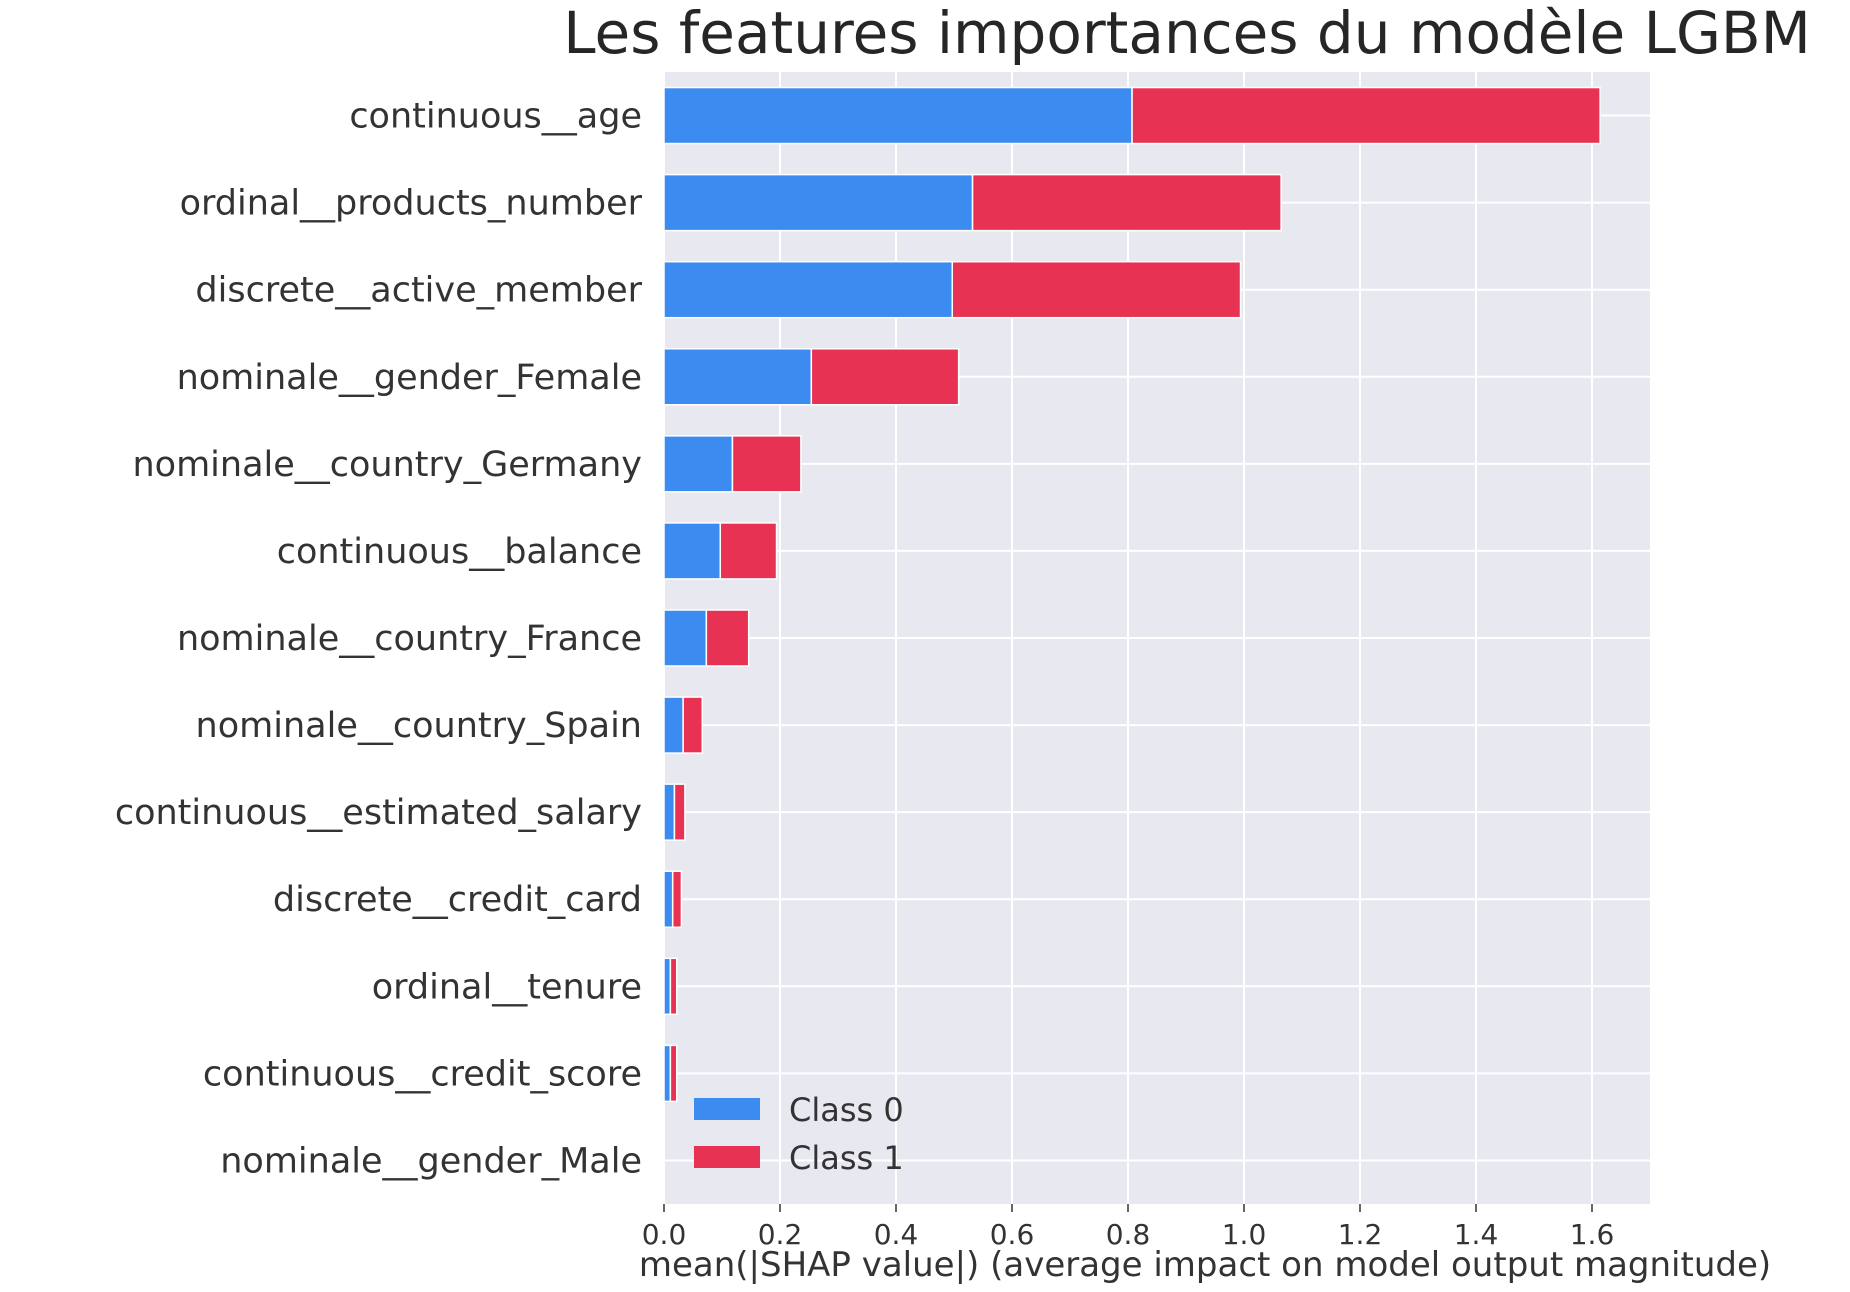  I want to click on x-tick-label: 0.6, so click(1012, 1234).